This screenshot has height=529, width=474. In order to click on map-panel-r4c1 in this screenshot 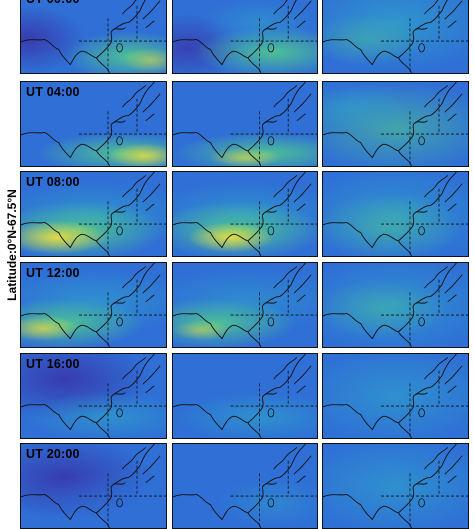, I will do `click(245, 396)`.